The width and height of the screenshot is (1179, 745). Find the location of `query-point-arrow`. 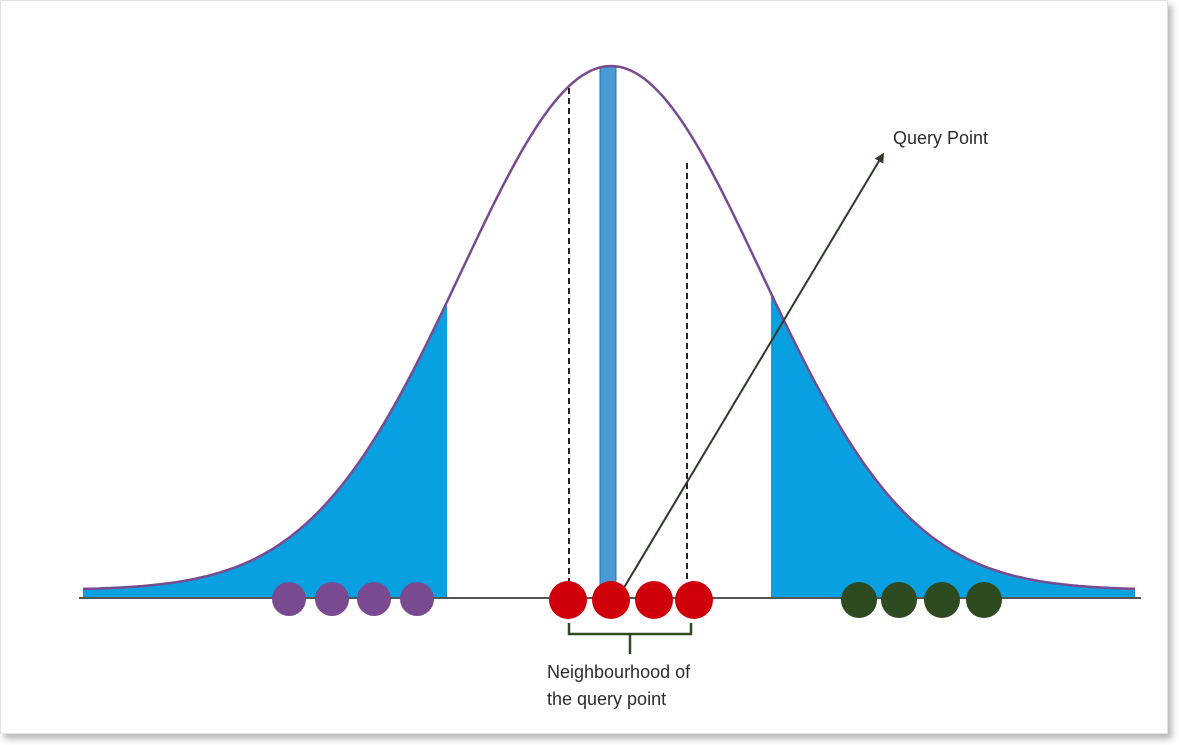

query-point-arrow is located at coordinates (753, 372).